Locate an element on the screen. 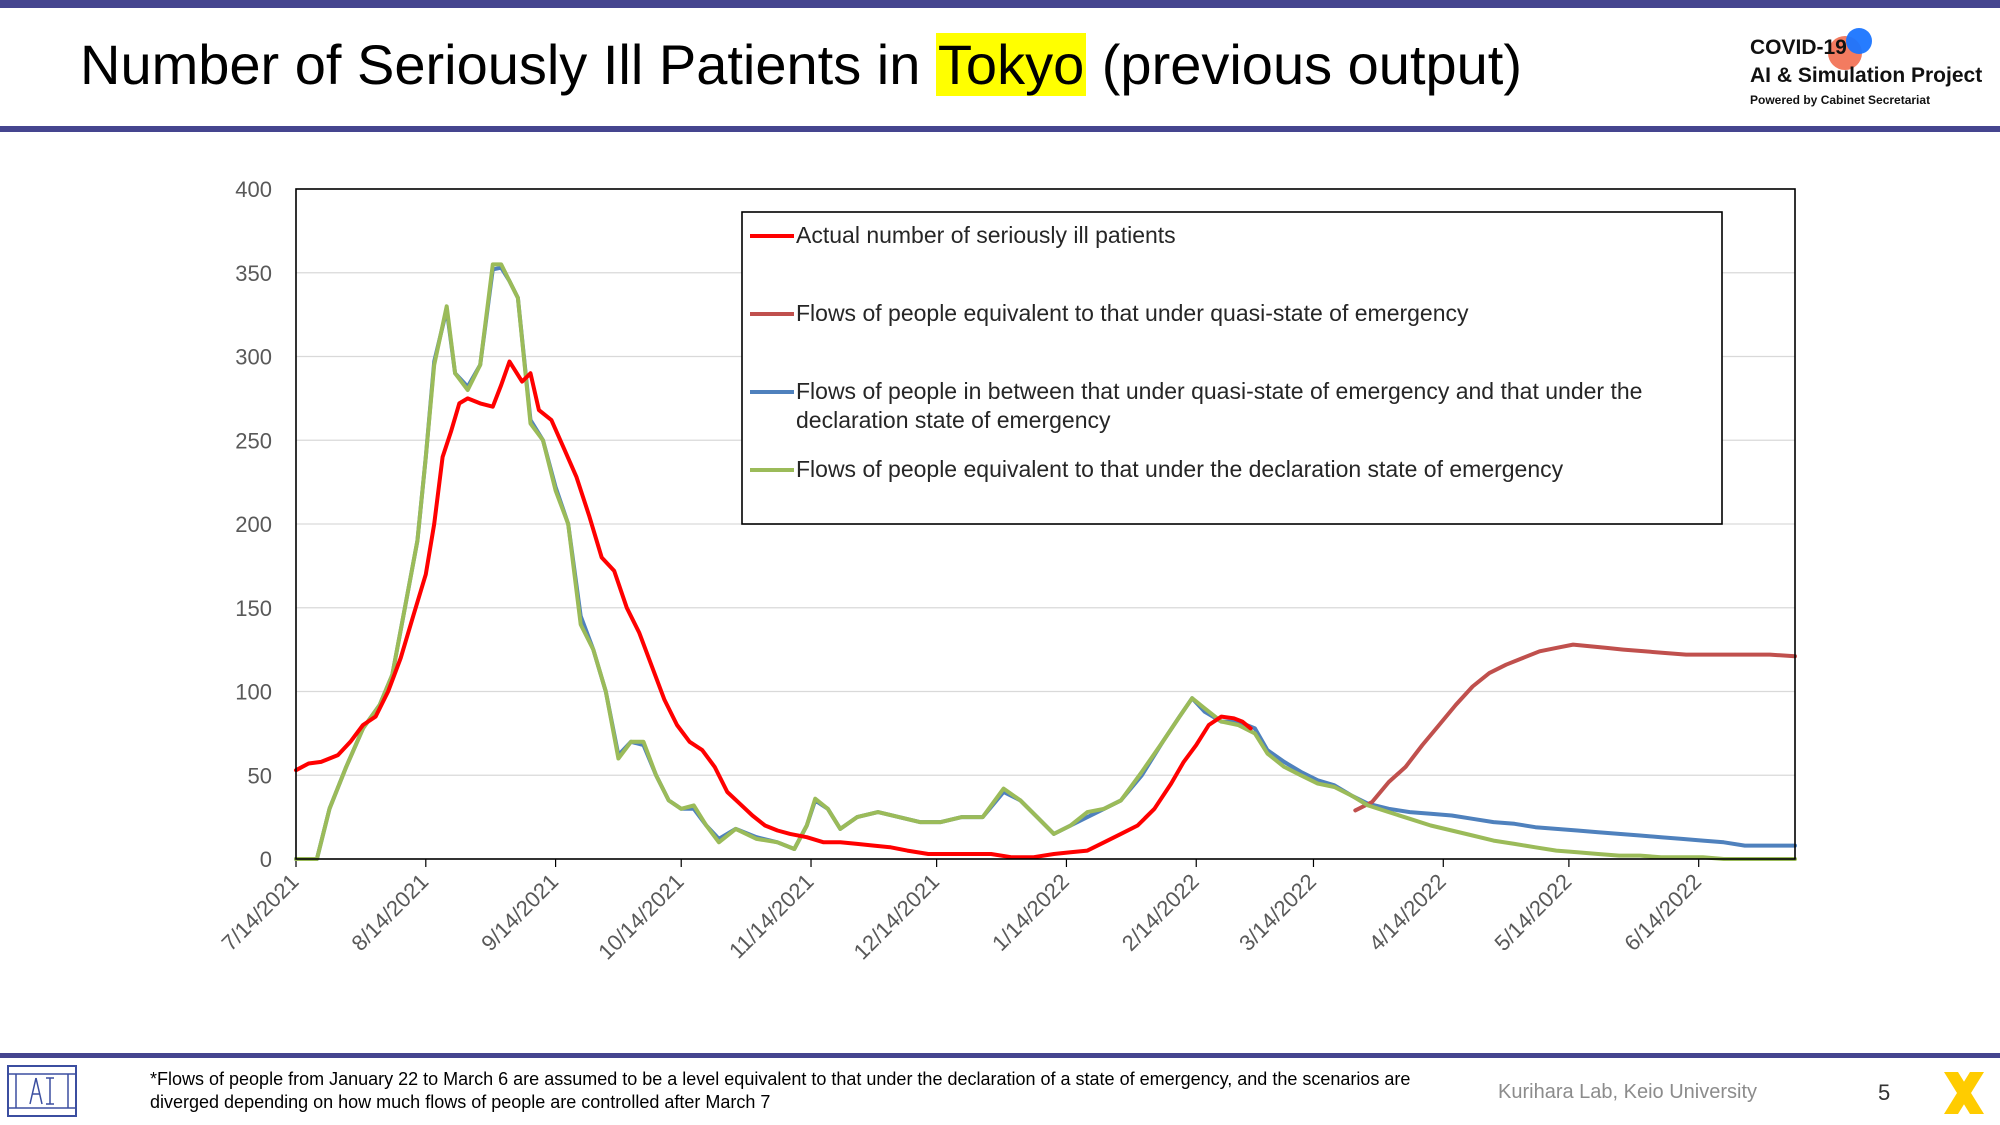 The height and width of the screenshot is (1125, 2000). title-highlight: Tokyo is located at coordinates (1011, 64).